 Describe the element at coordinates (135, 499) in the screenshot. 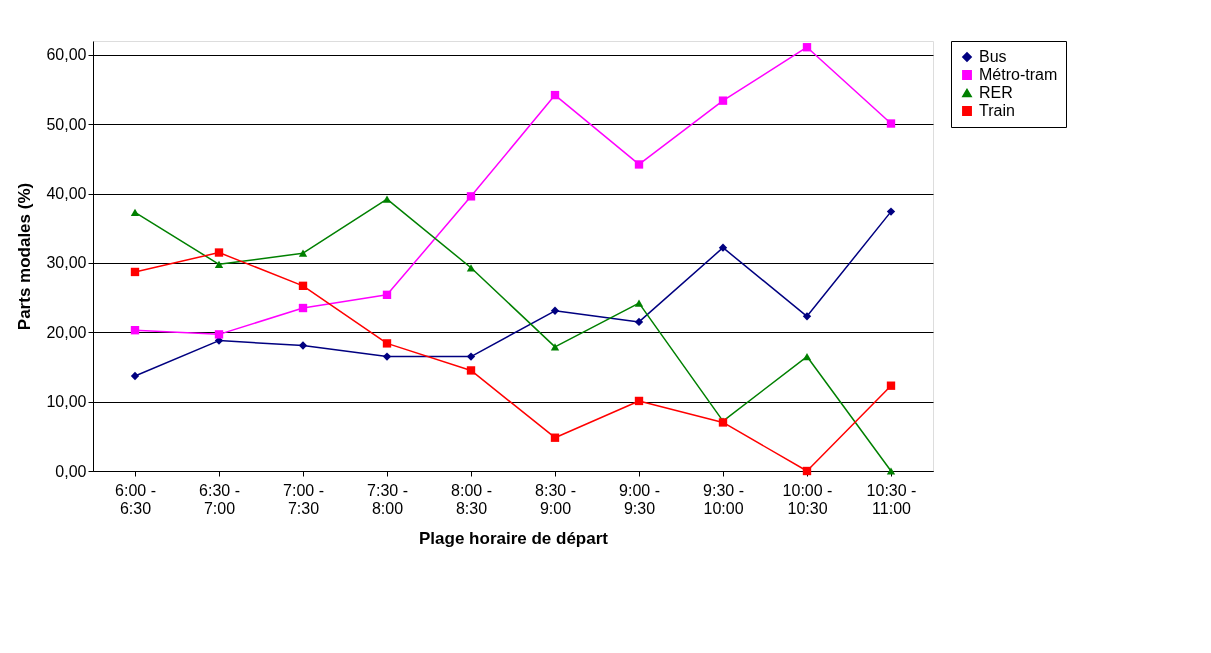

I see `x-tick-label: 6:00 - 6:30` at that location.